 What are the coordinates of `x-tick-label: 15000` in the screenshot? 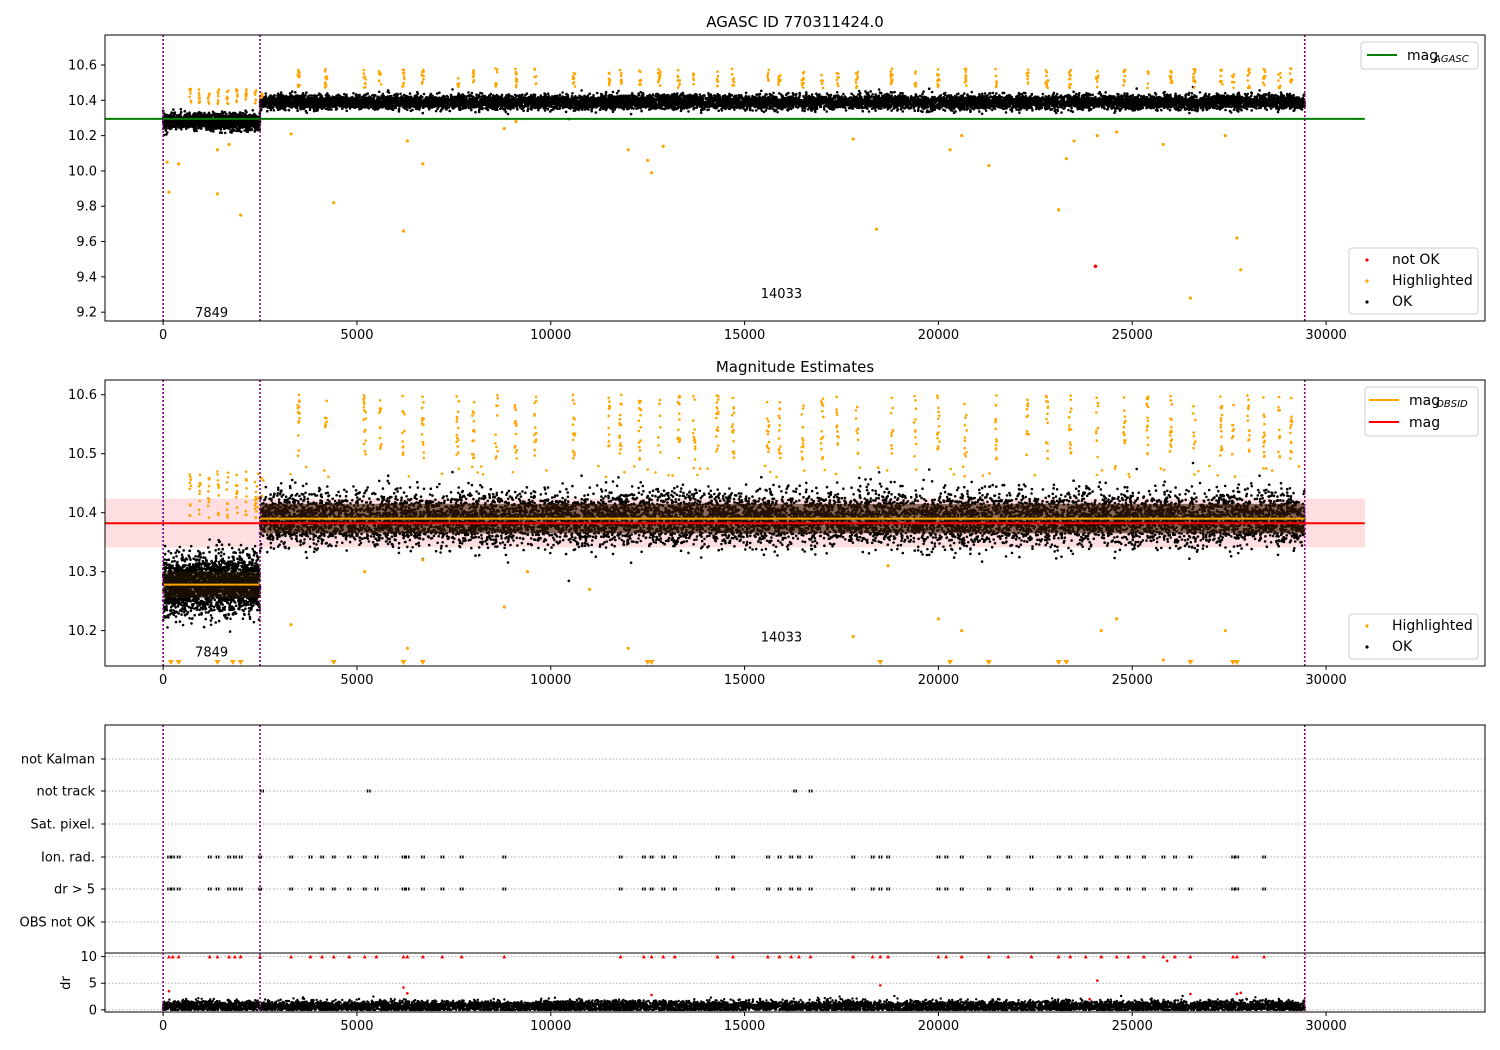 It's located at (744, 680).